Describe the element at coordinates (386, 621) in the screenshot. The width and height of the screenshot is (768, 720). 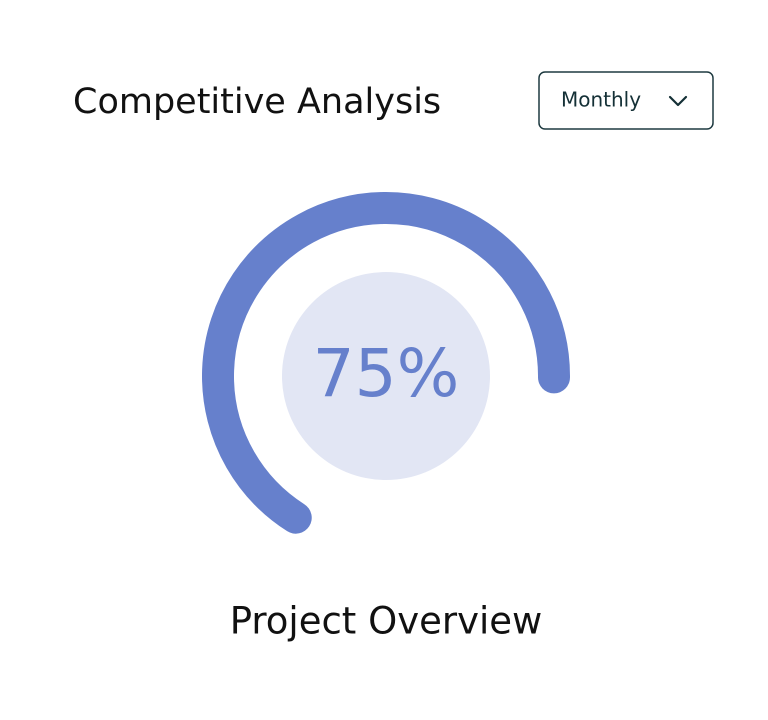
I see `gauge-caption: Project Overview` at that location.